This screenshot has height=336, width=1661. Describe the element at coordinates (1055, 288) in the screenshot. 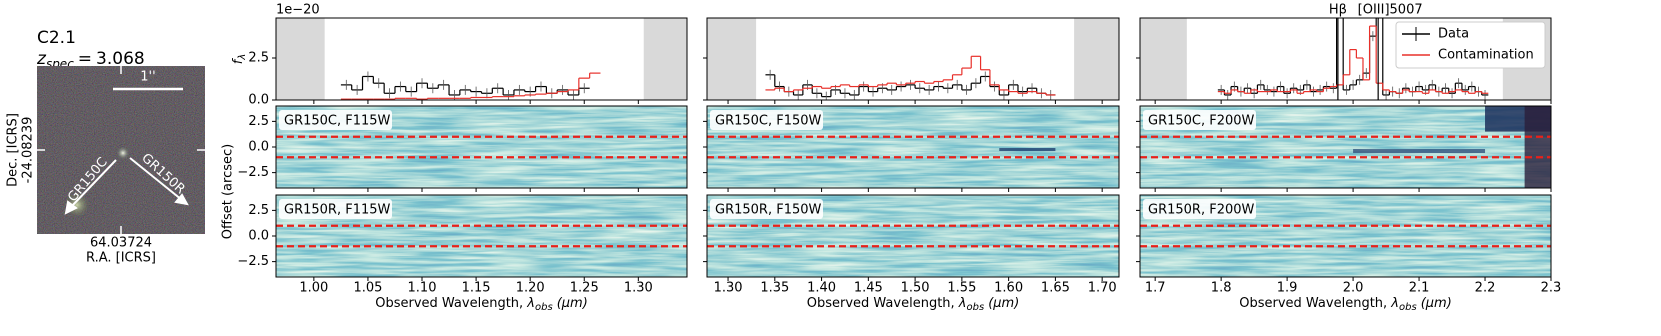

I see `x-tick-label: 1.65` at that location.